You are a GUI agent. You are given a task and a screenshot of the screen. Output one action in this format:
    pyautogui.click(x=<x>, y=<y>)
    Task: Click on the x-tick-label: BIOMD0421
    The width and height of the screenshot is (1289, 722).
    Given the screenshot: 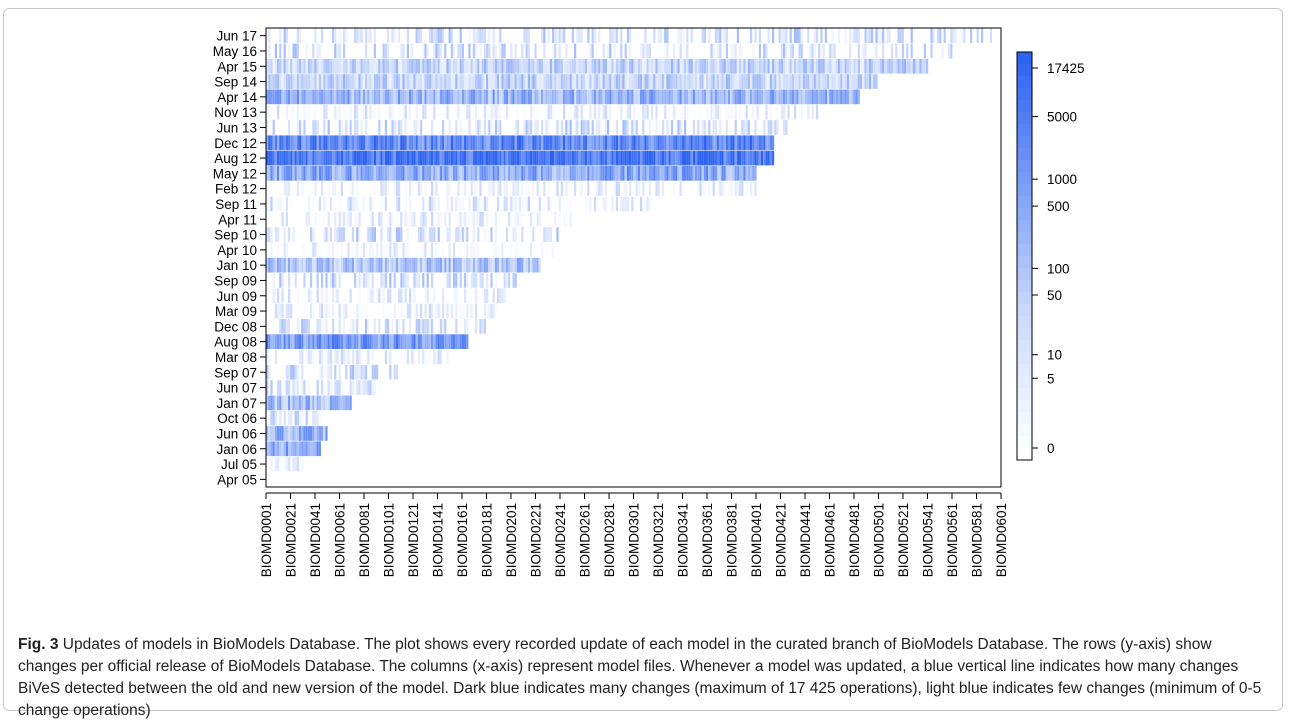 What is the action you would take?
    pyautogui.click(x=781, y=540)
    